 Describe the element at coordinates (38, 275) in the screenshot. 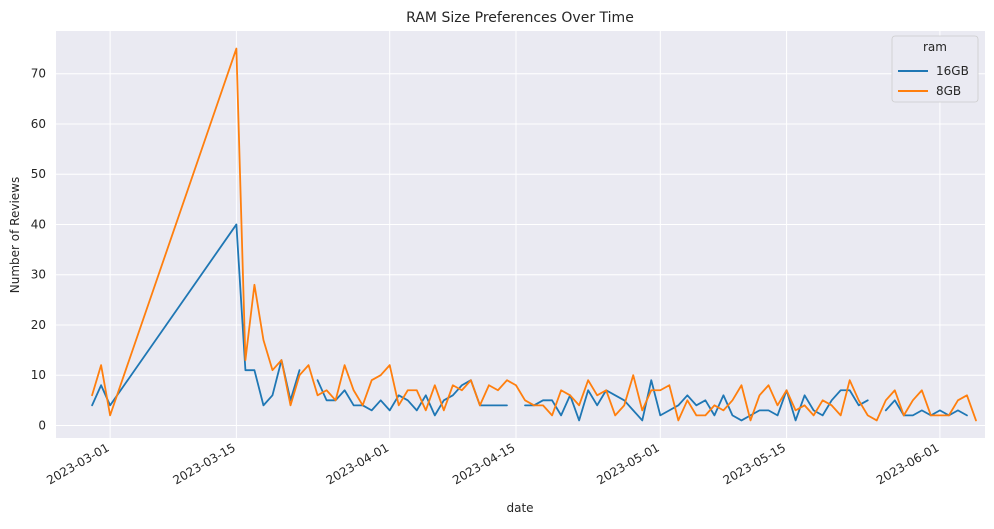

I see `y-tick-label: 30` at that location.